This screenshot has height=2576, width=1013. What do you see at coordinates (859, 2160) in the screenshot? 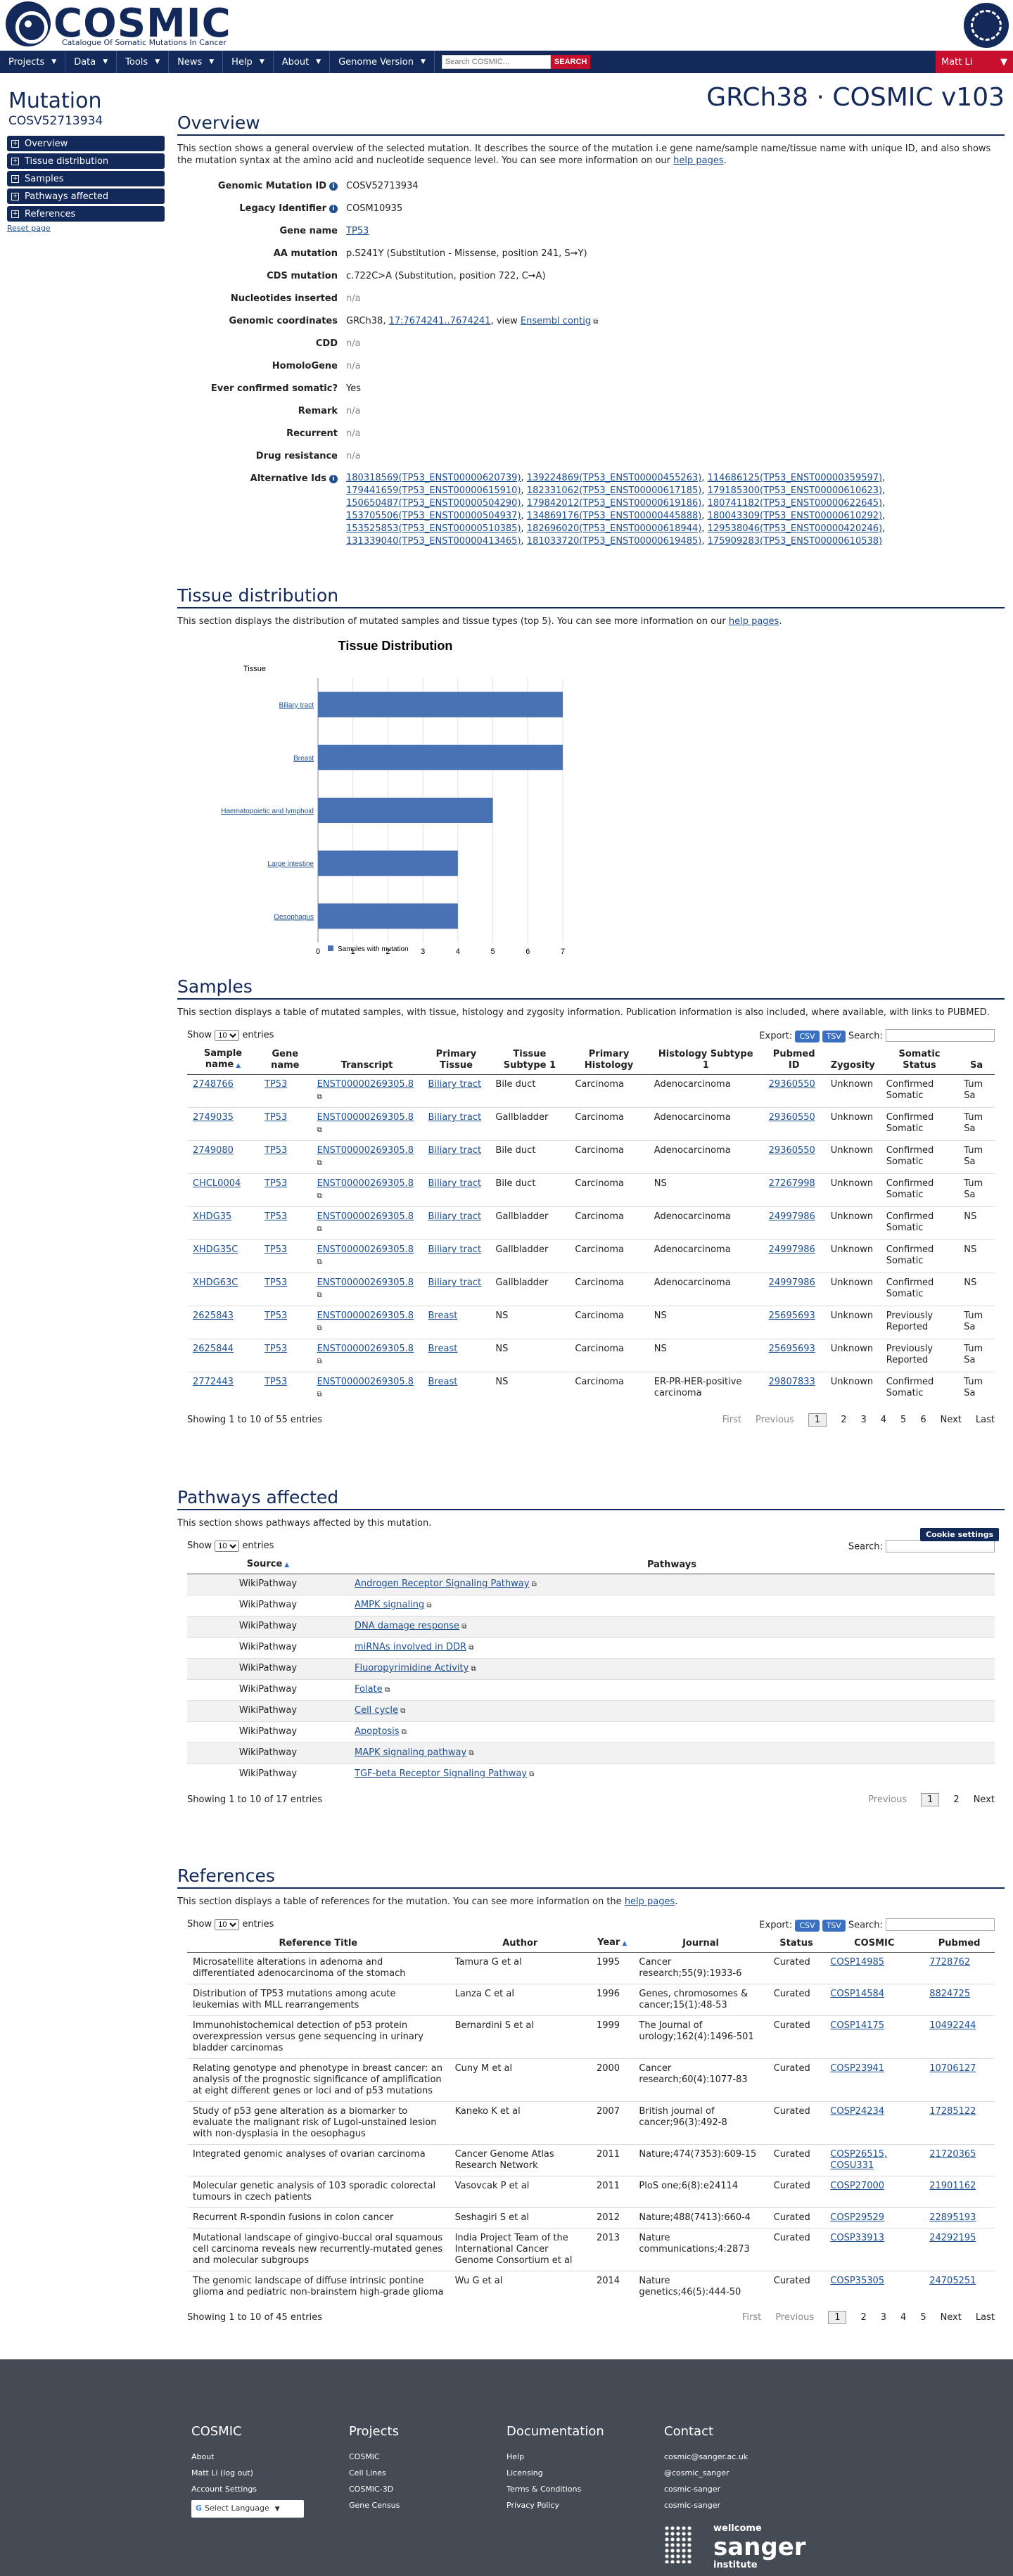
I see `cell: COSP26515, COSU331` at bounding box center [859, 2160].